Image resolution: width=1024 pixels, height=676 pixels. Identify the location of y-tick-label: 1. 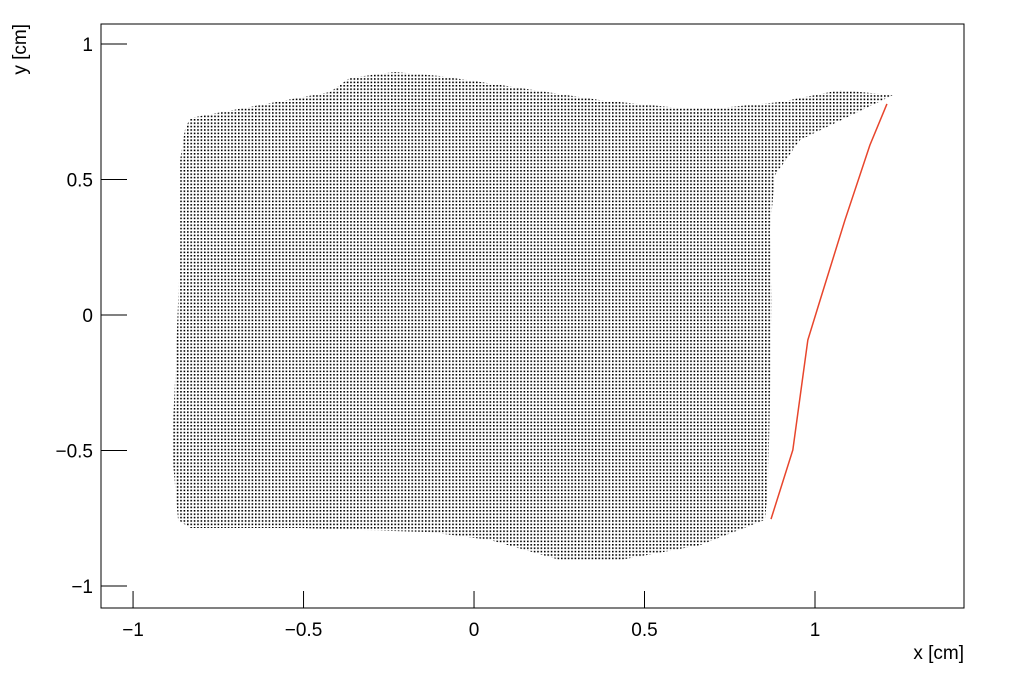
(87, 45).